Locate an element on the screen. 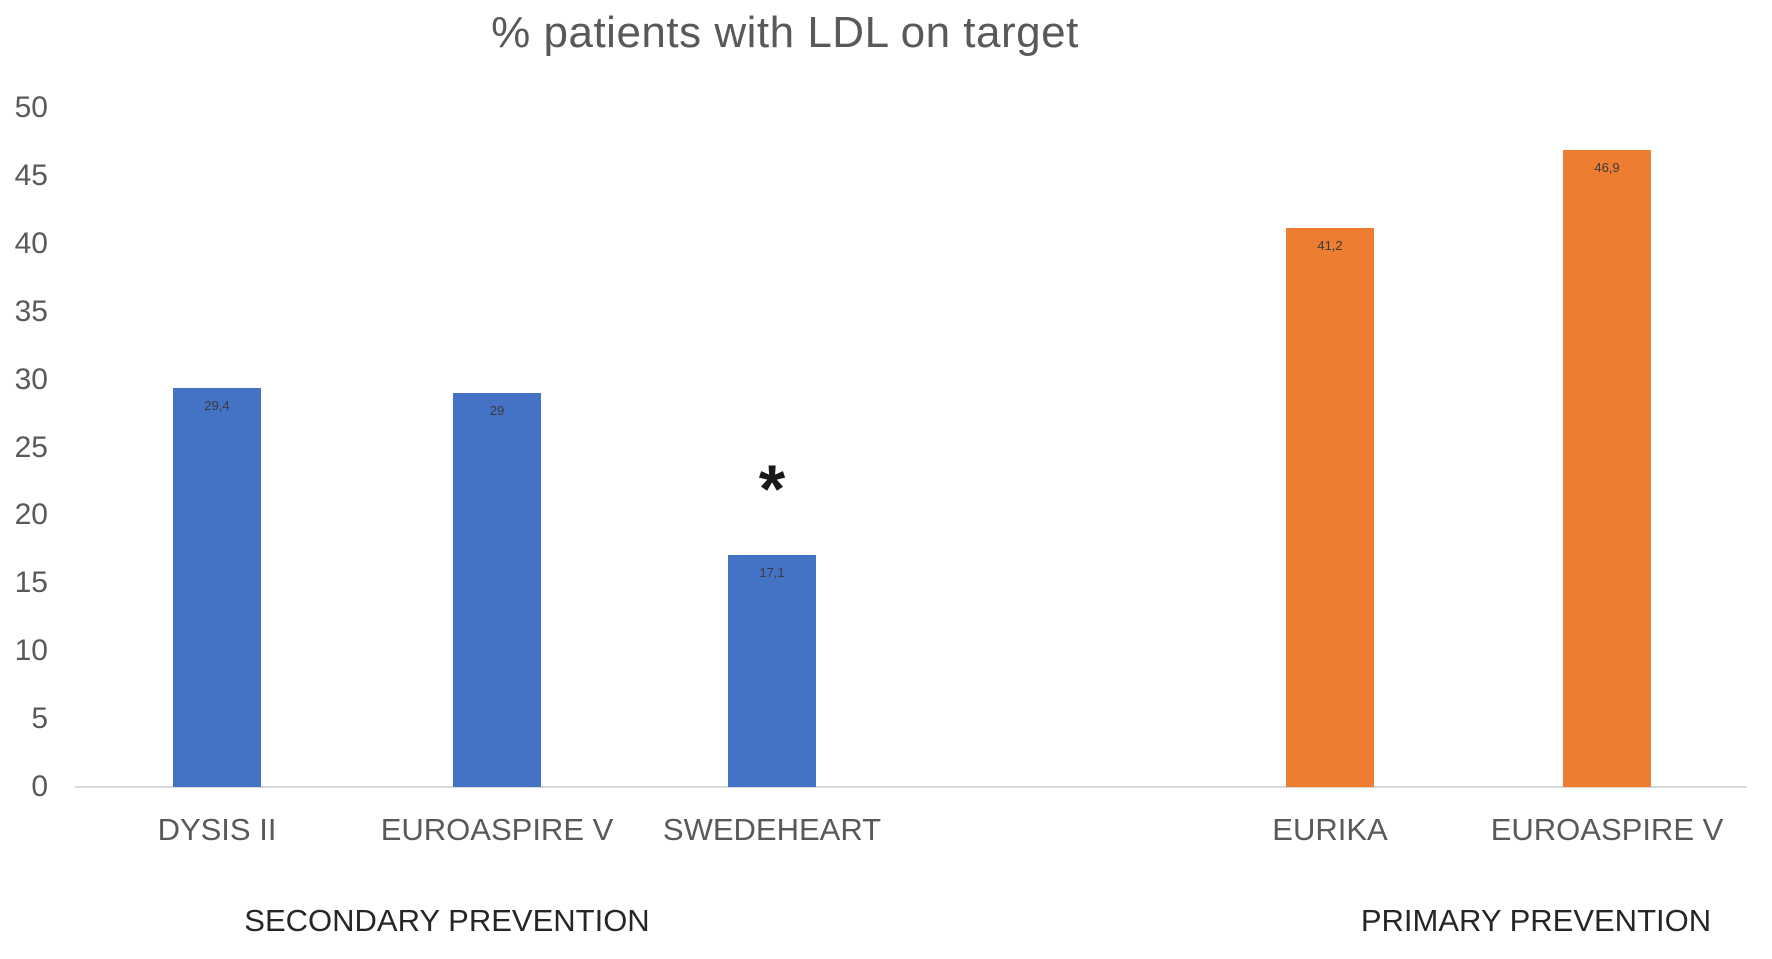 Image resolution: width=1772 pixels, height=959 pixels. y-axis-tick-label: 35 is located at coordinates (31, 311).